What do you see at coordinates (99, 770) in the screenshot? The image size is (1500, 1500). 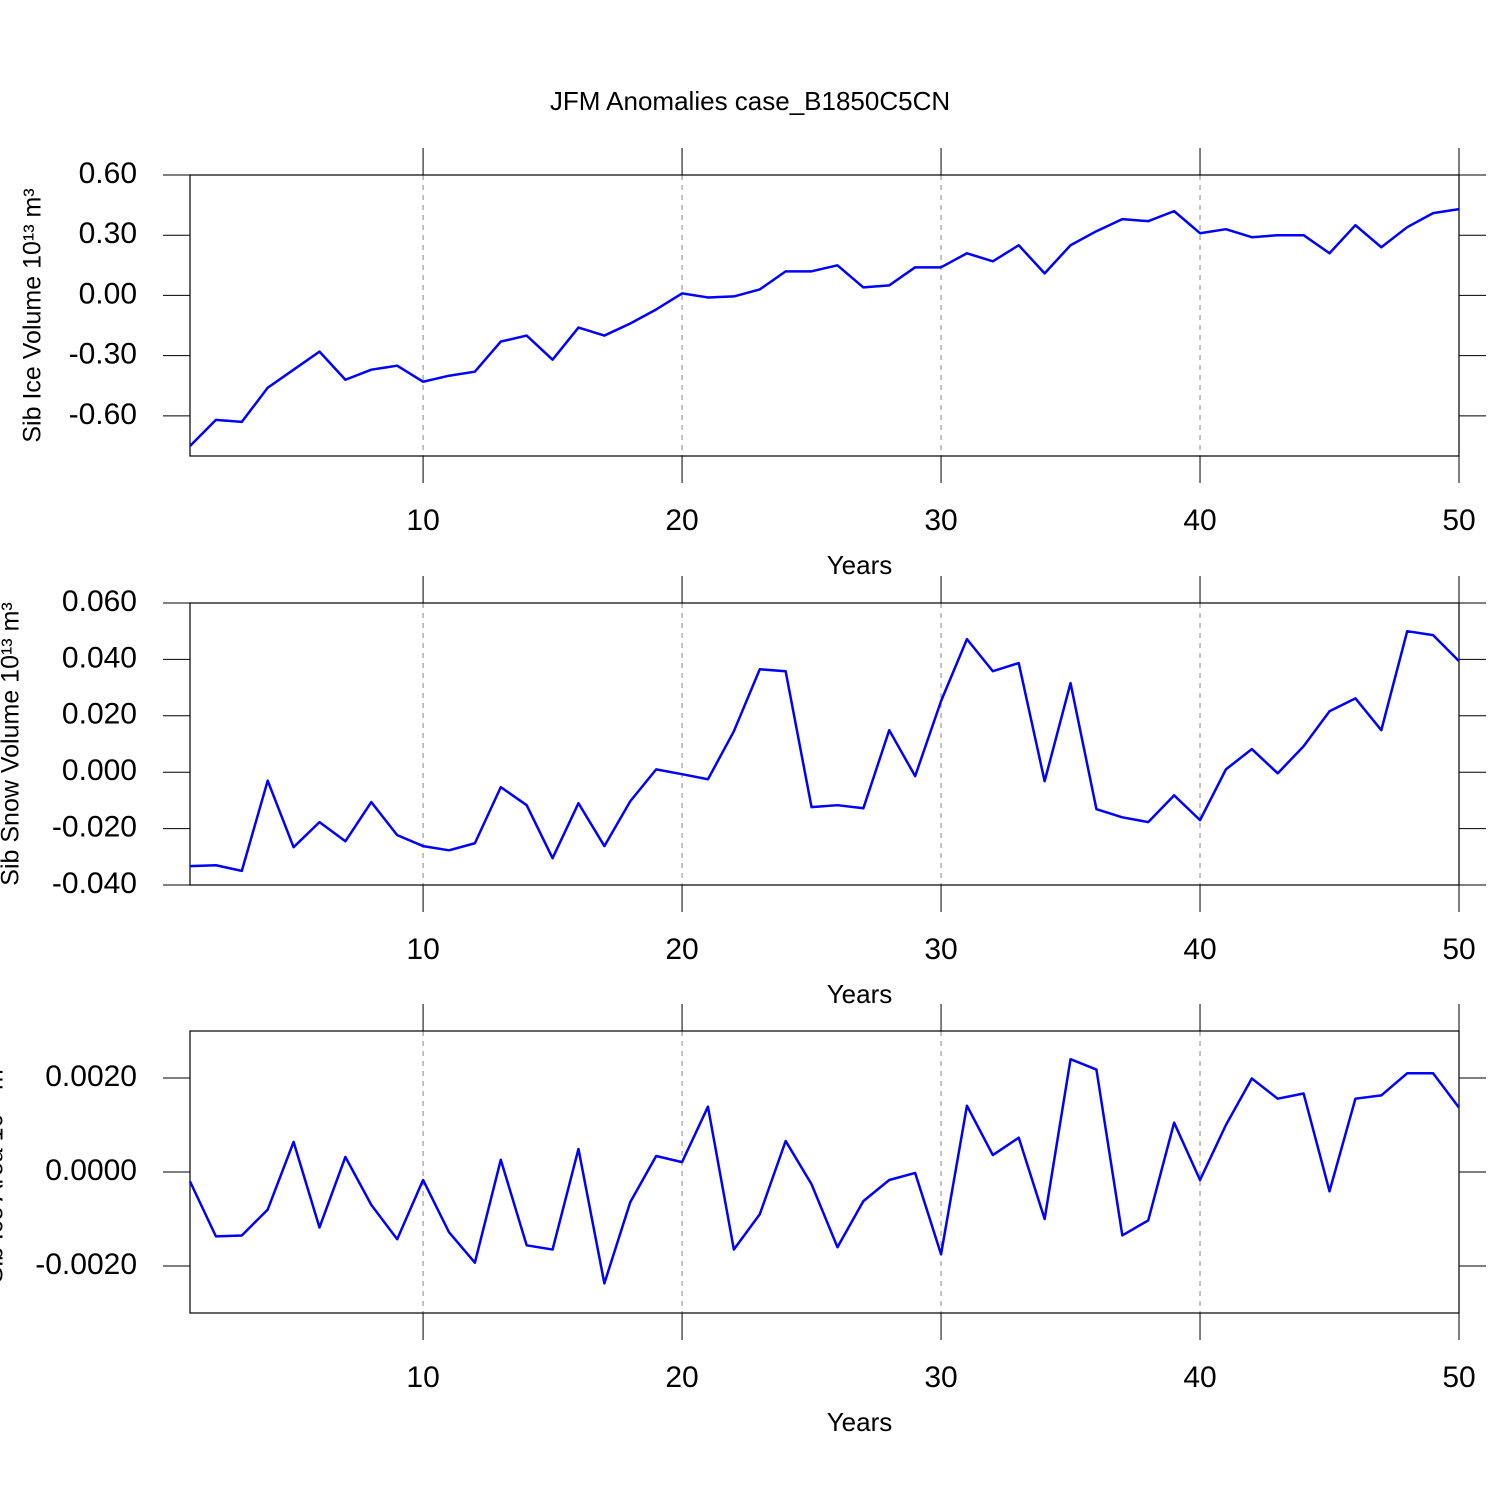 I see `y-tick-label: 0.000` at bounding box center [99, 770].